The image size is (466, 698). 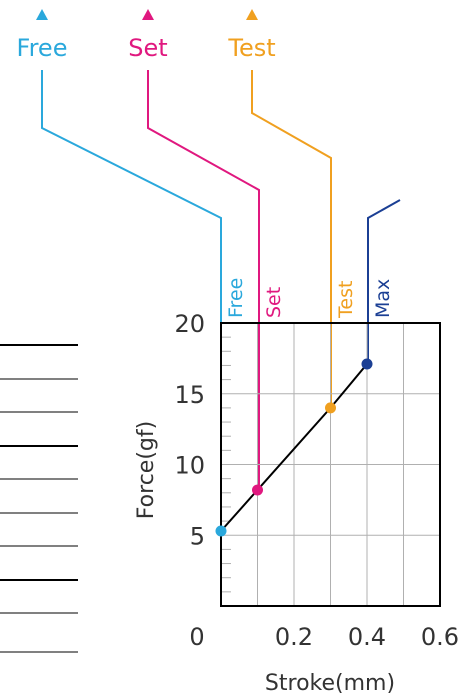 What do you see at coordinates (330, 408) in the screenshot?
I see `point-test` at bounding box center [330, 408].